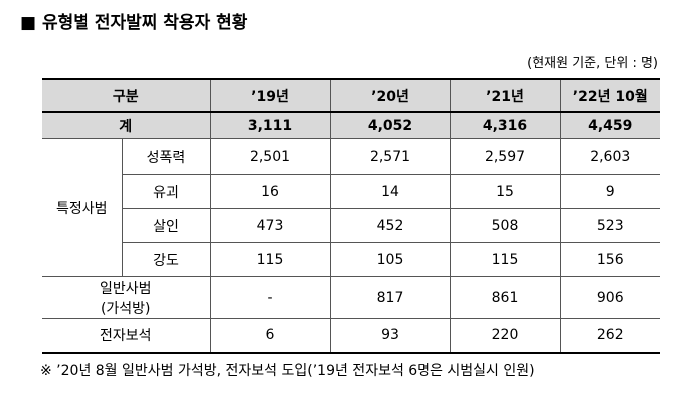 This screenshot has width=692, height=407. I want to click on label-line: 전자보석, so click(125, 336).